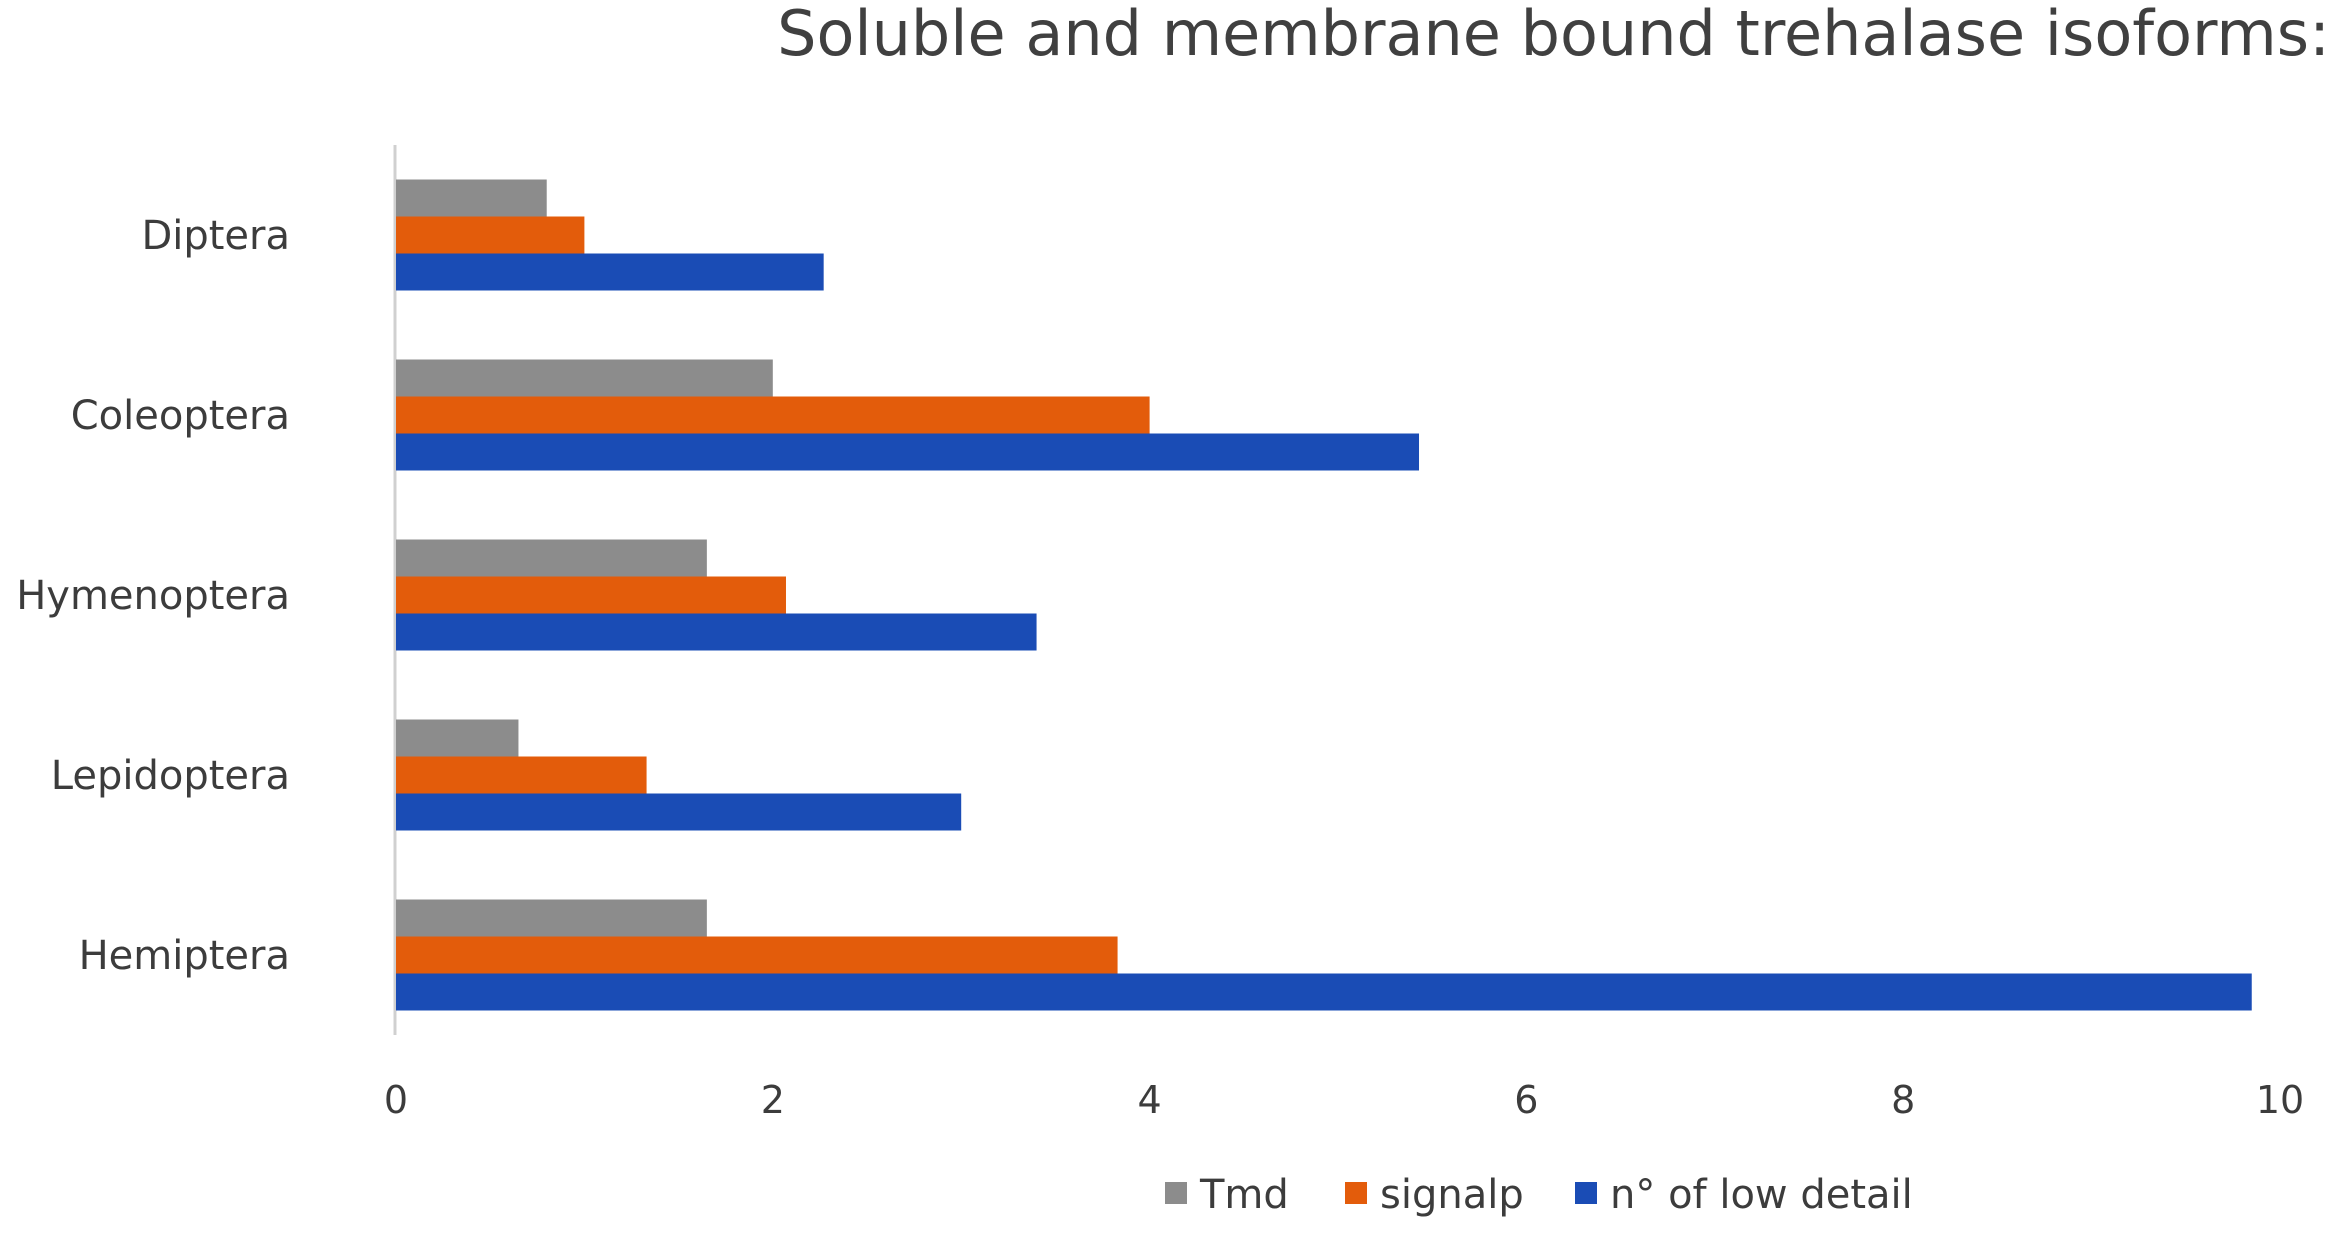 This screenshot has height=1241, width=2345. I want to click on x-tick-label: 8, so click(1903, 1100).